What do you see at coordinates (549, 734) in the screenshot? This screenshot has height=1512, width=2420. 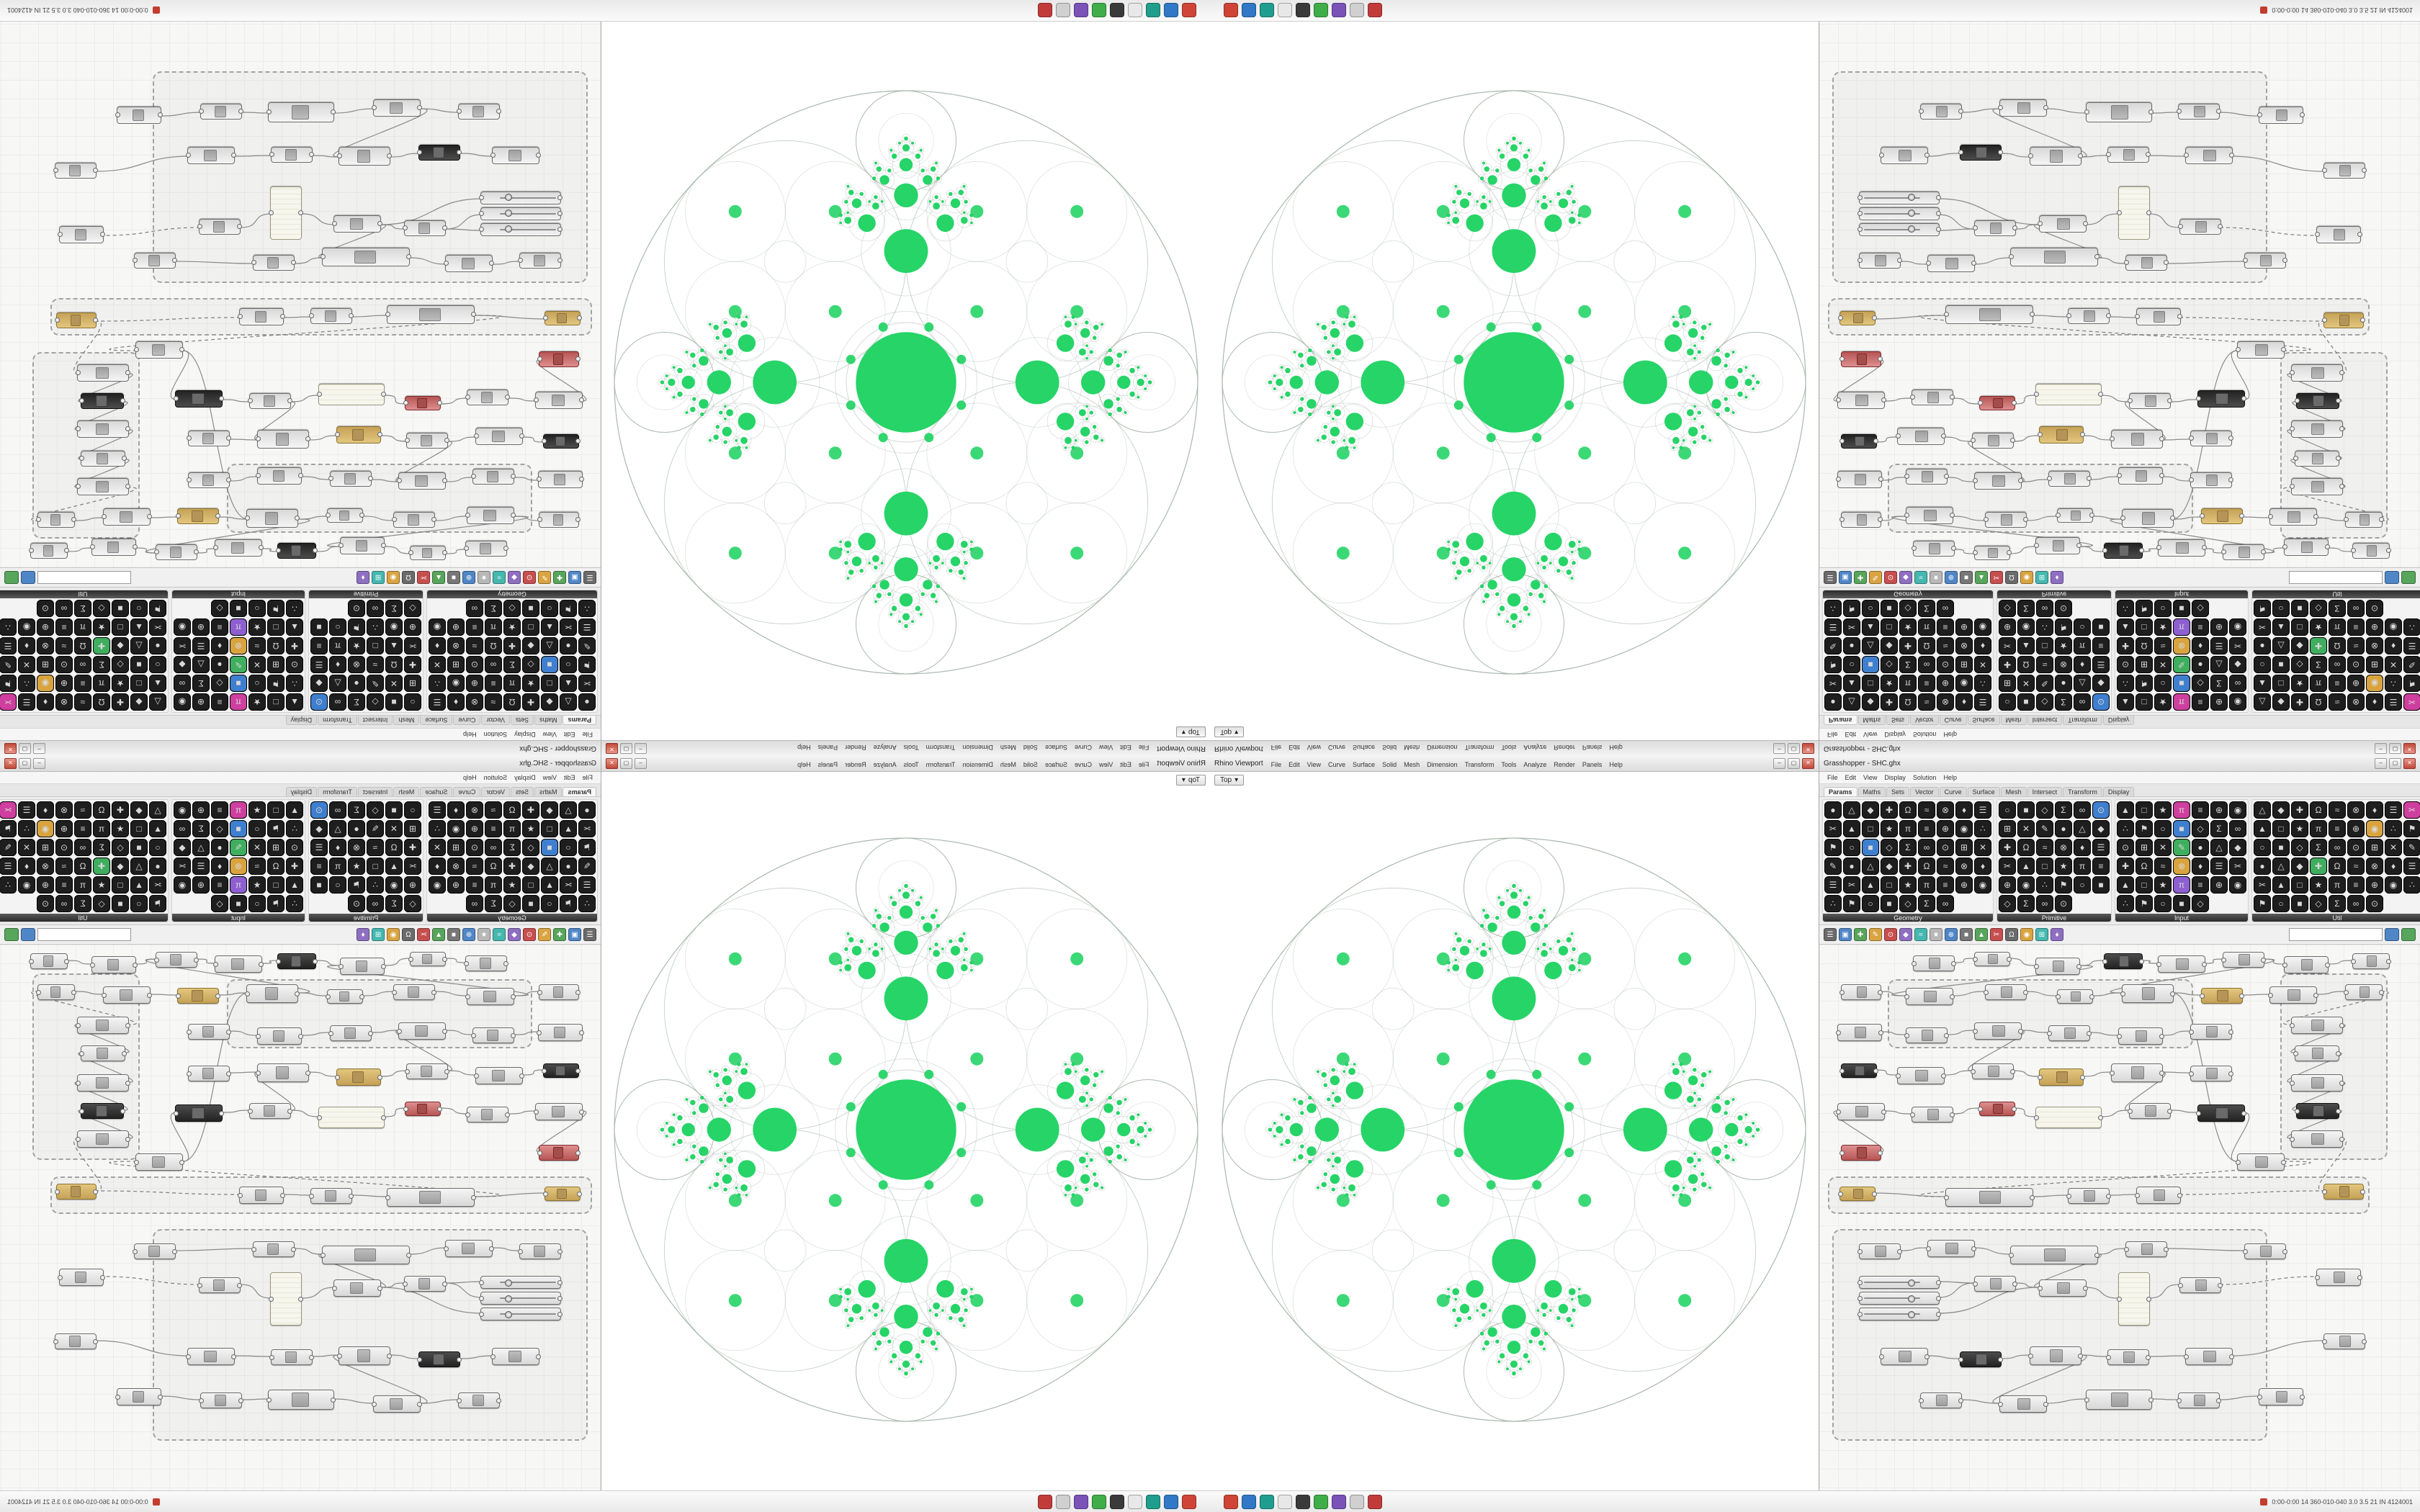 I see `menu-item: View` at bounding box center [549, 734].